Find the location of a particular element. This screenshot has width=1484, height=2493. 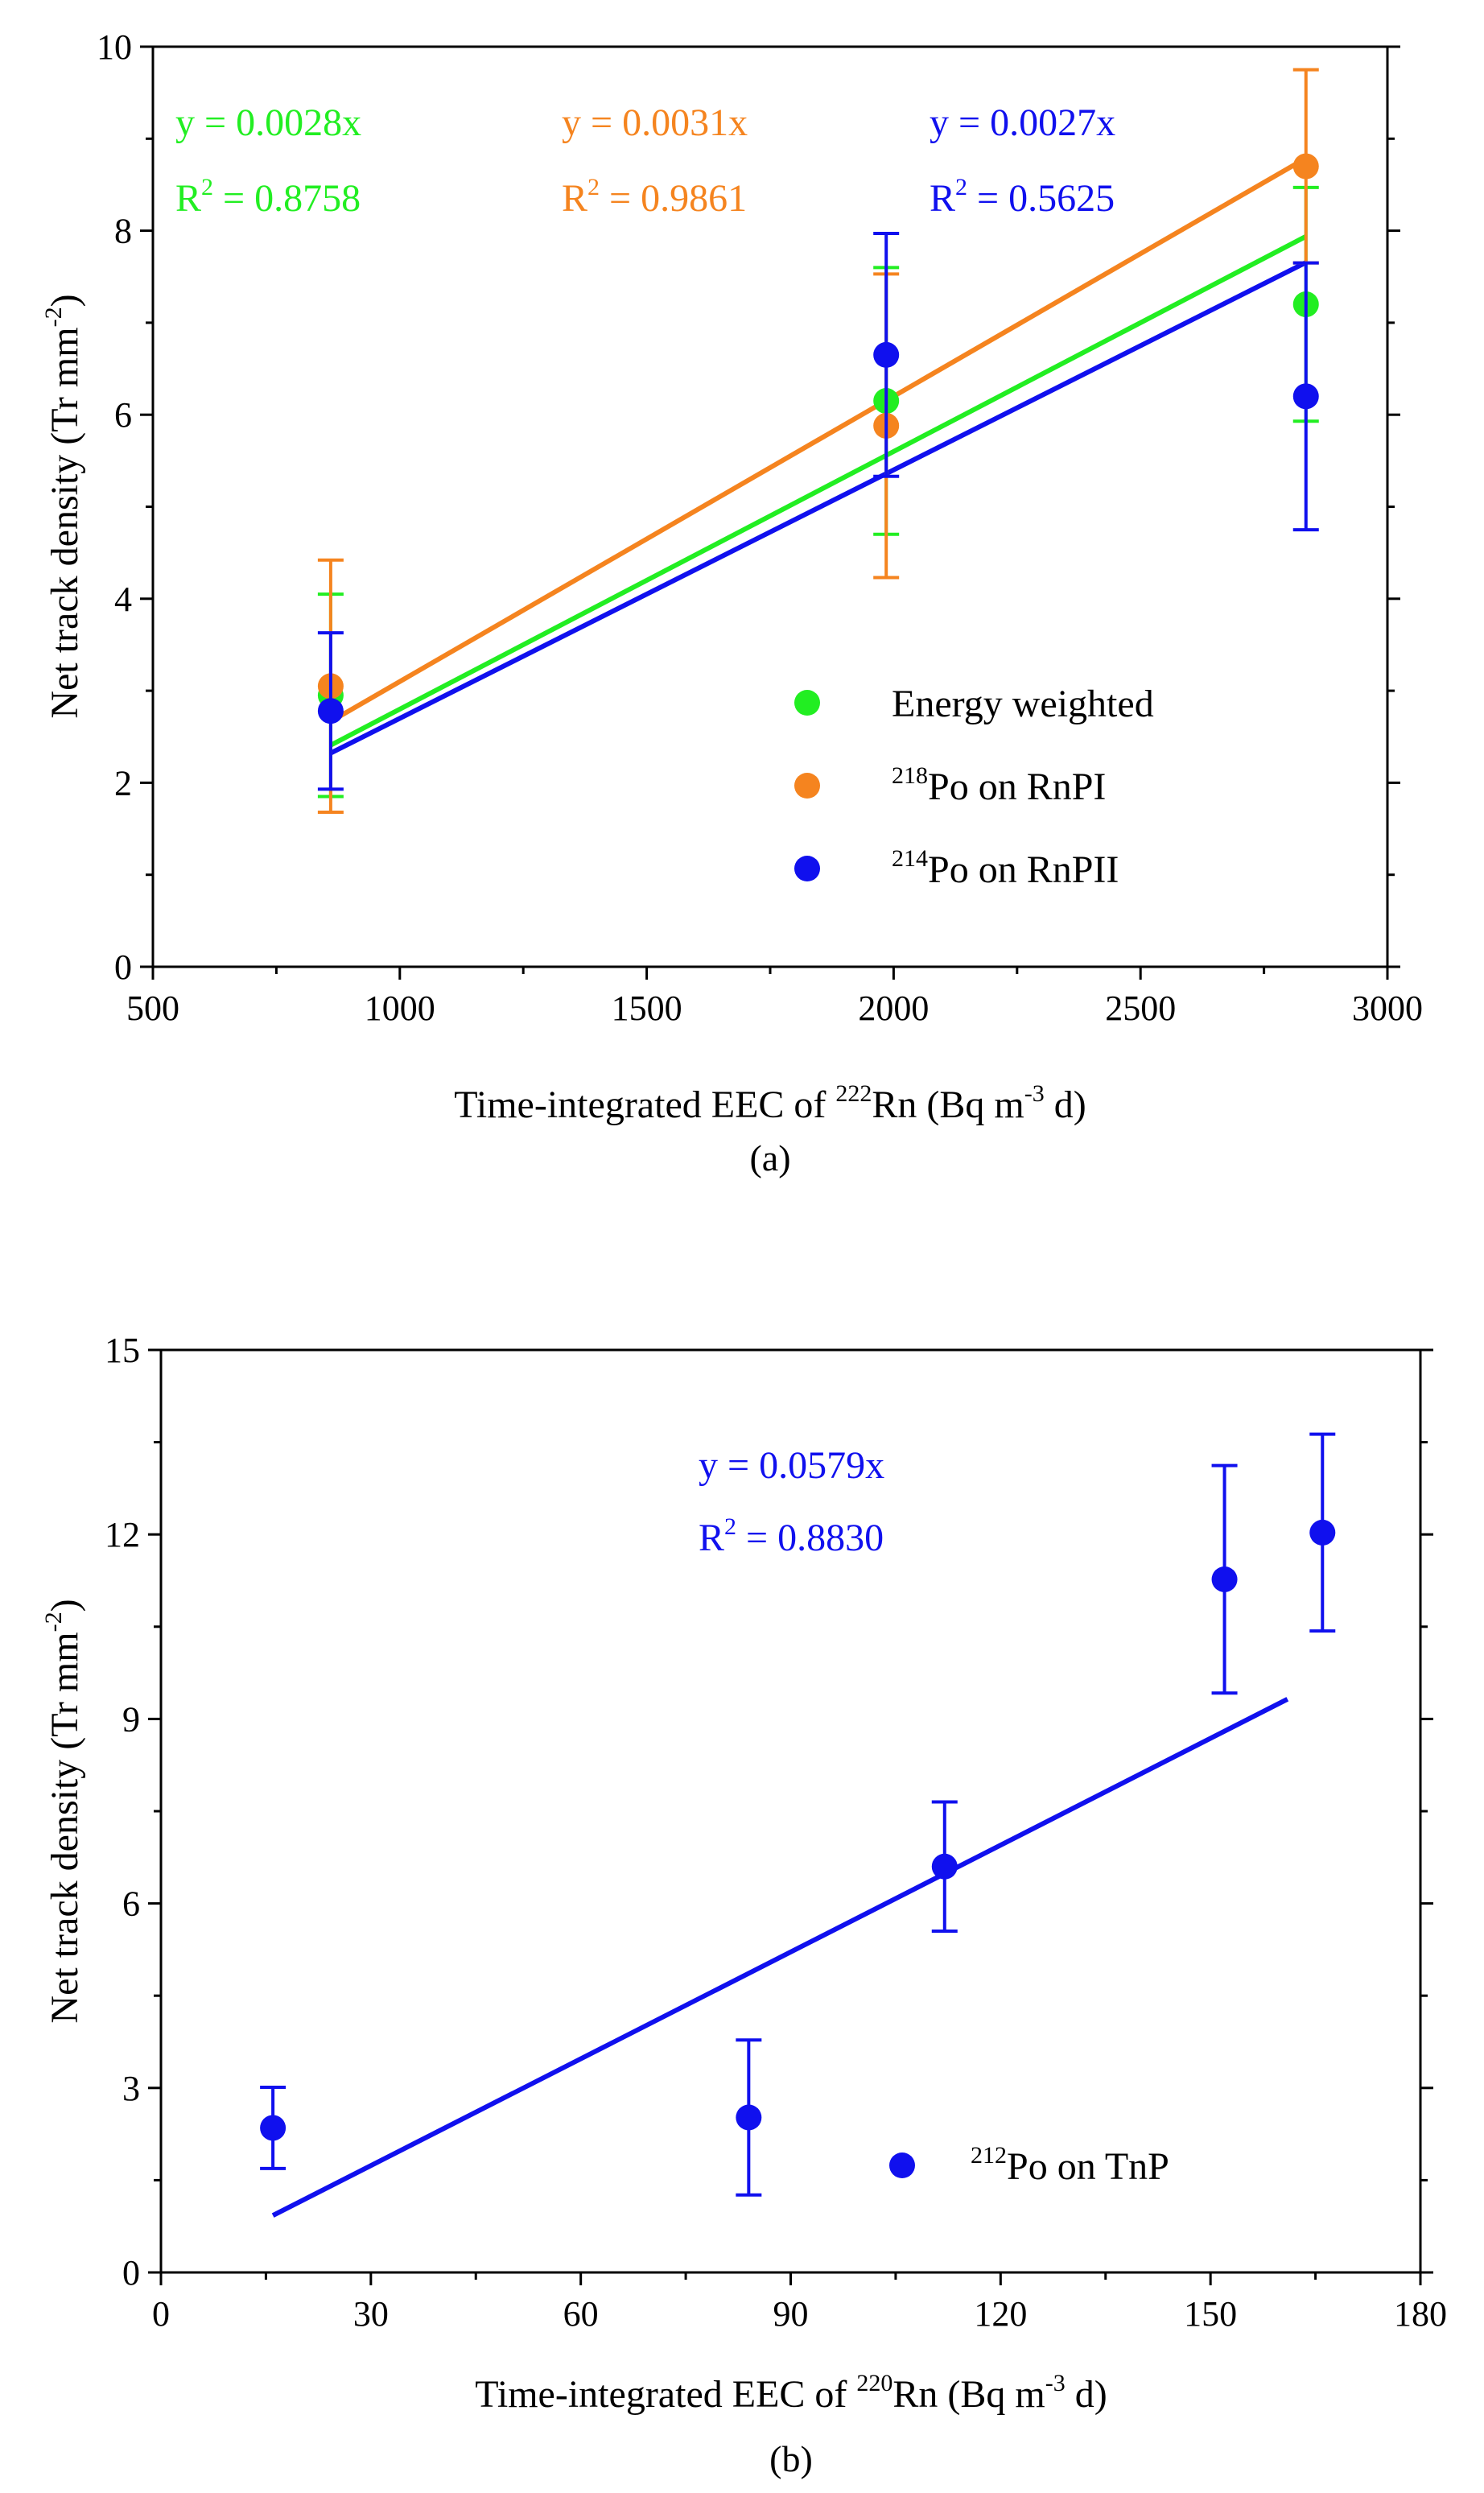

x-tick-label: 0 is located at coordinates (161, 2314).